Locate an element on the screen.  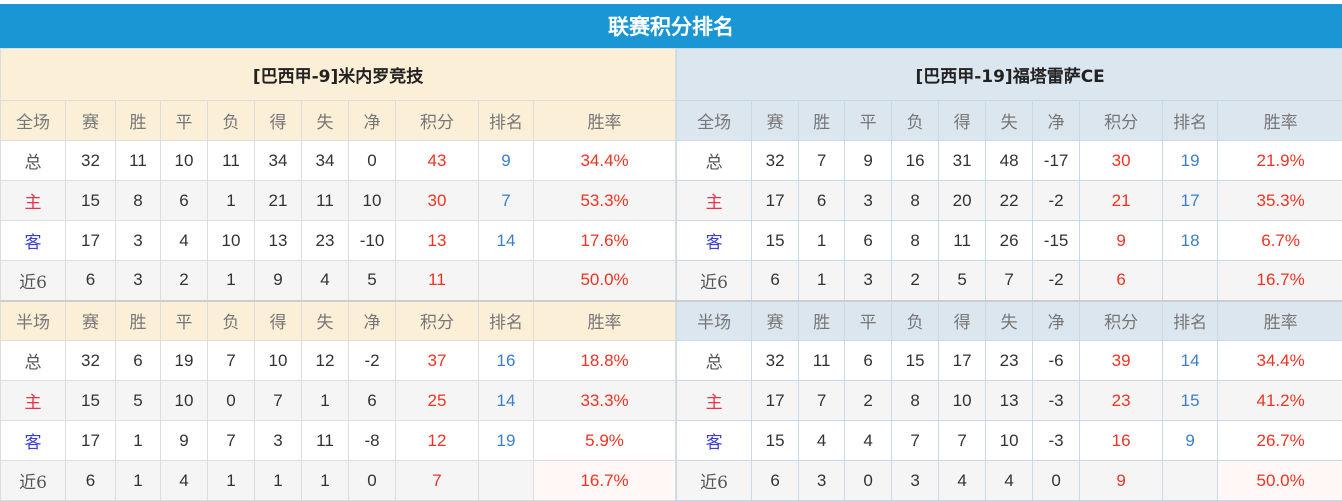
stat-cell: 35.3% is located at coordinates (1279, 200).